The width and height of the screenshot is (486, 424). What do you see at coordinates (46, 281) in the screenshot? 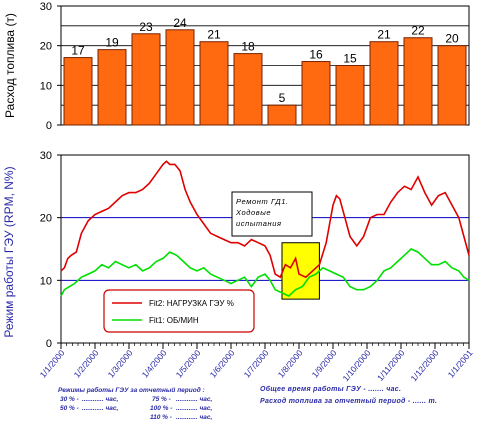
I see `line-y-tick-label: 10` at bounding box center [46, 281].